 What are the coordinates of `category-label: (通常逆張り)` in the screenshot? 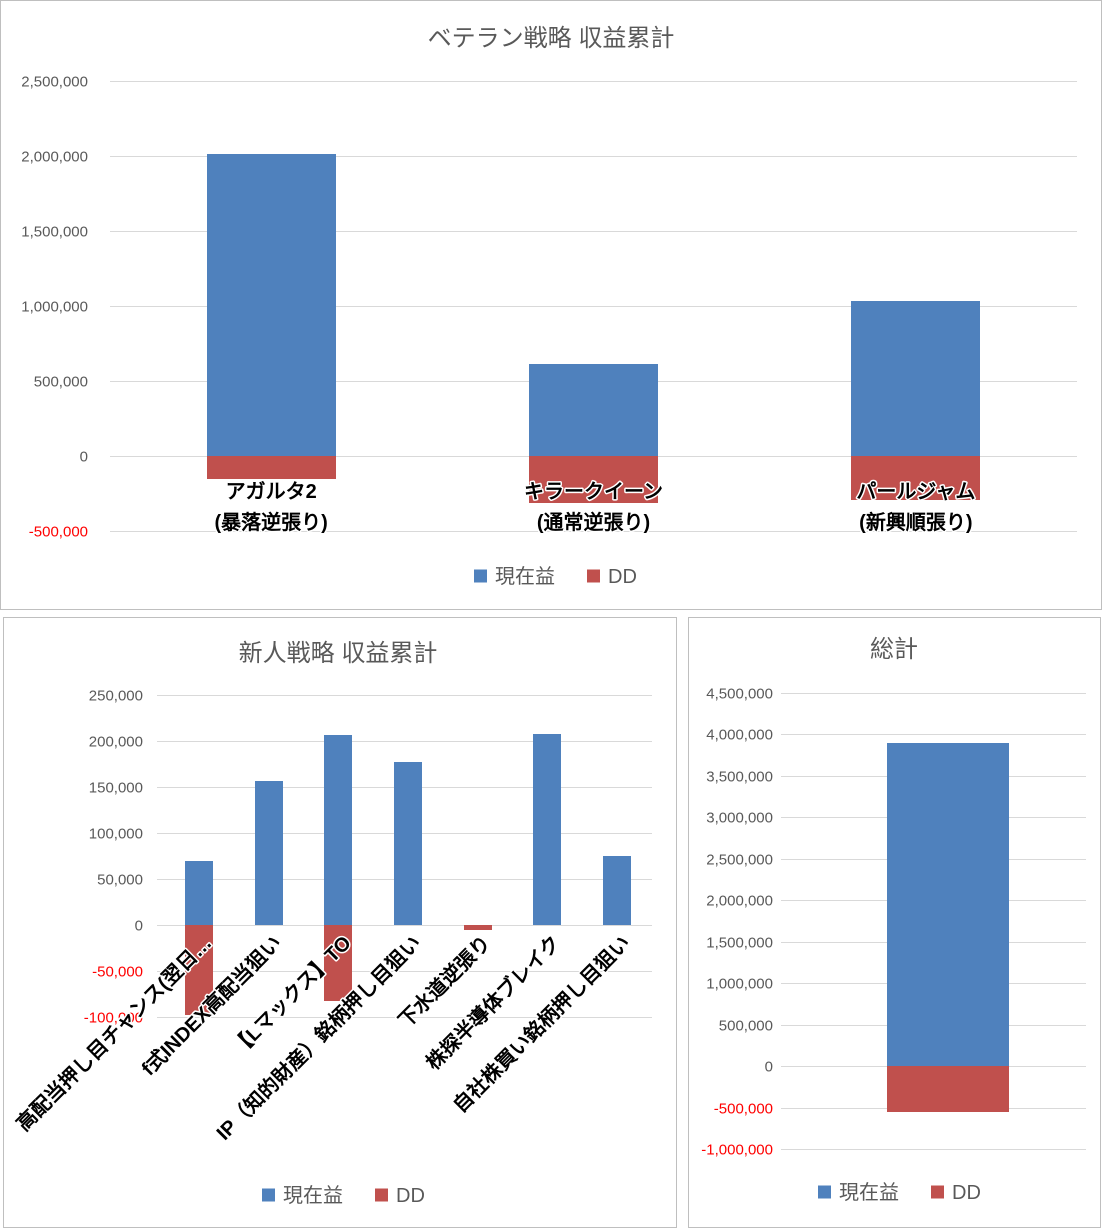 It's located at (593, 522).